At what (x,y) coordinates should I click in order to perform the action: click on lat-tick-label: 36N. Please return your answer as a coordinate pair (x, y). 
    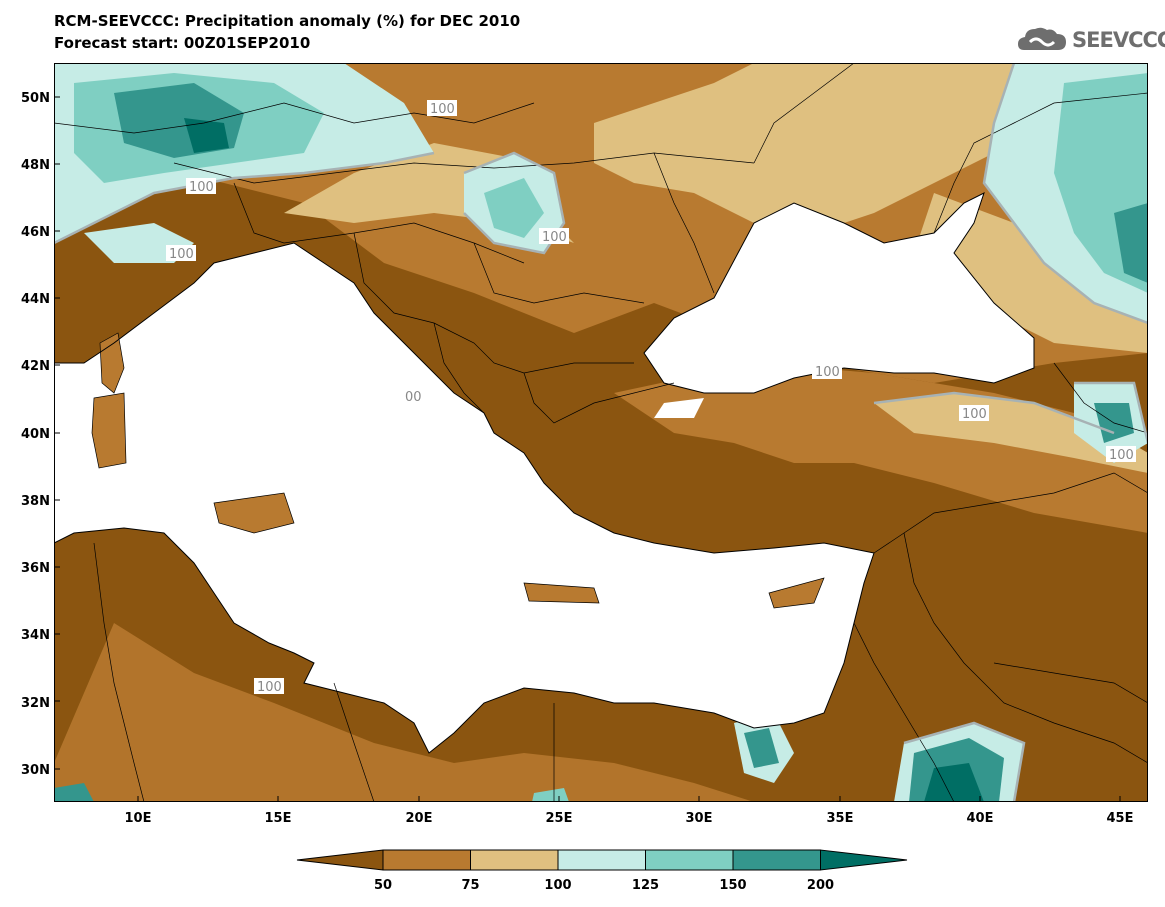
    Looking at the image, I should click on (35, 568).